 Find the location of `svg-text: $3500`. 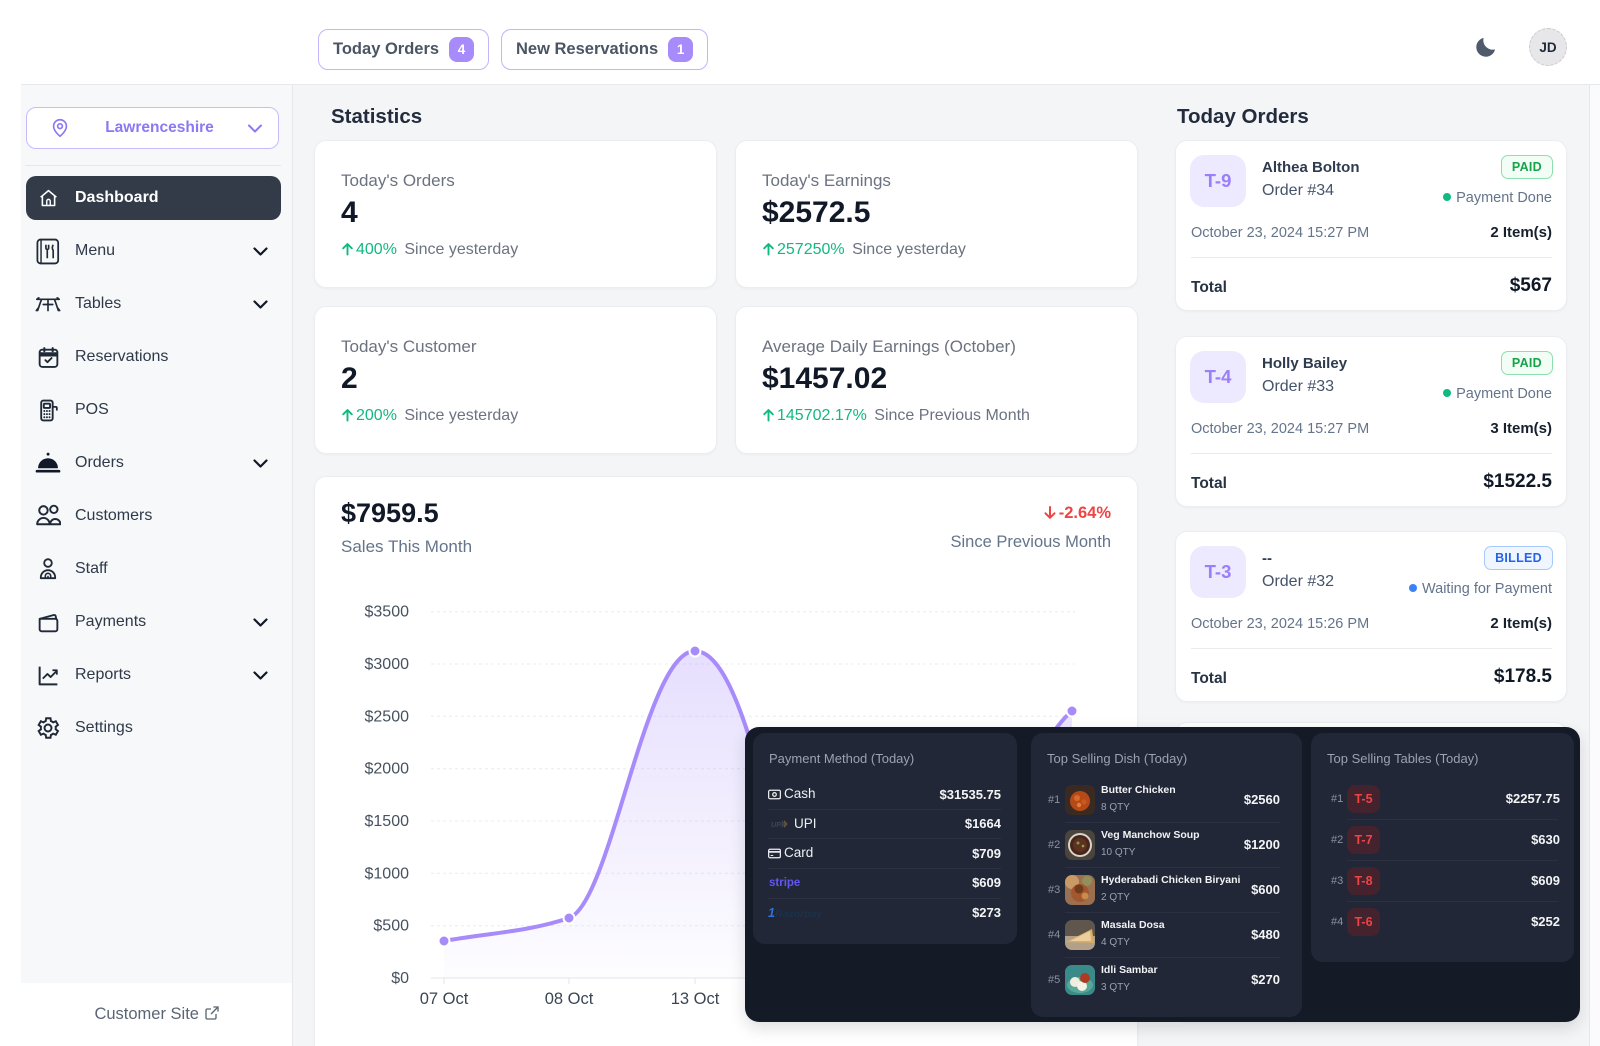

svg-text: $3500 is located at coordinates (387, 612).